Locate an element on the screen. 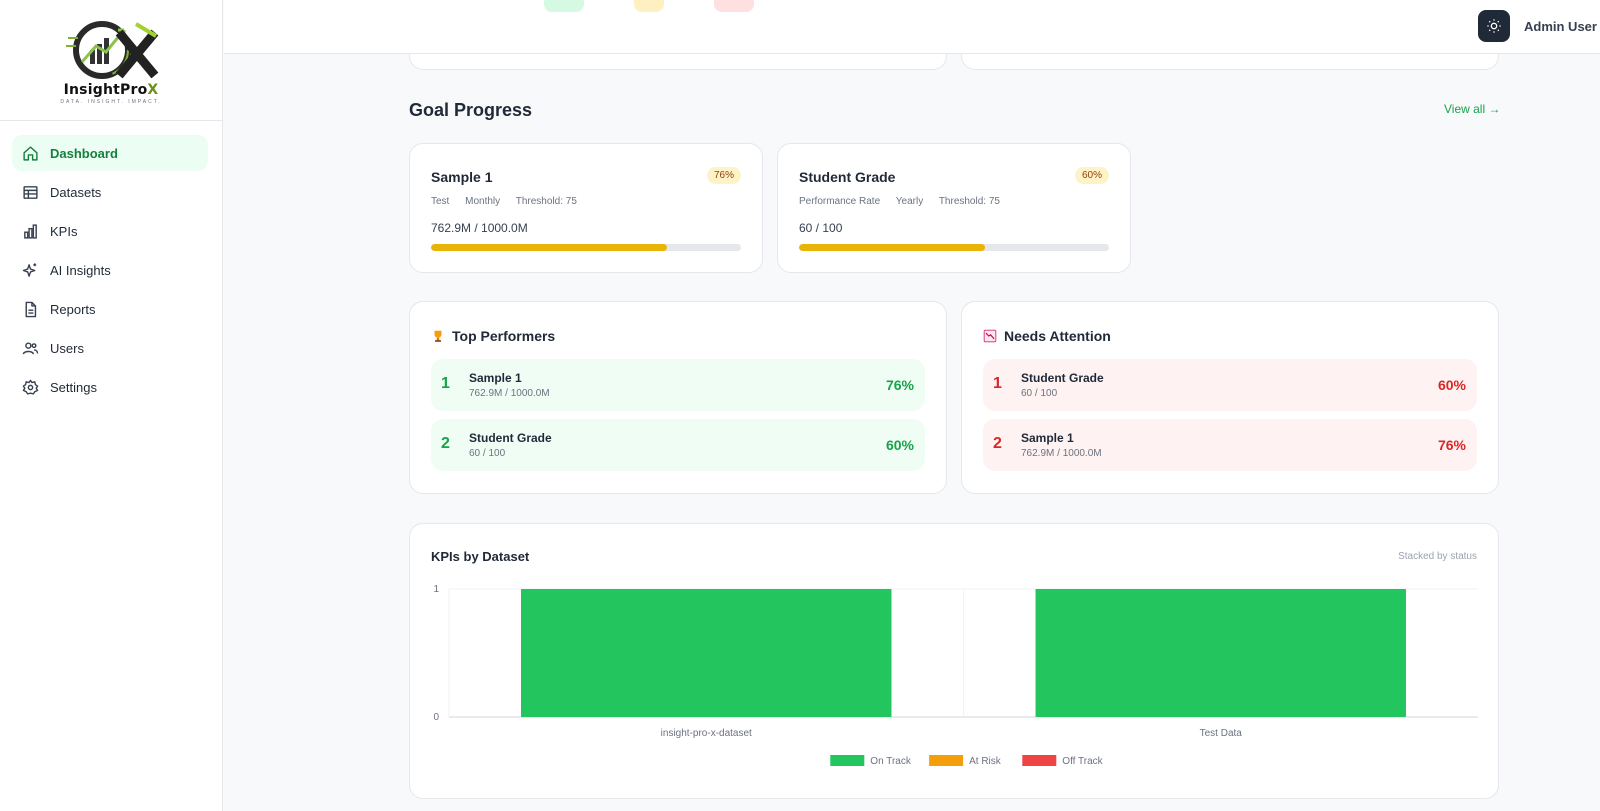  sidebar-item-dashboard: Dashboard is located at coordinates (110, 153).